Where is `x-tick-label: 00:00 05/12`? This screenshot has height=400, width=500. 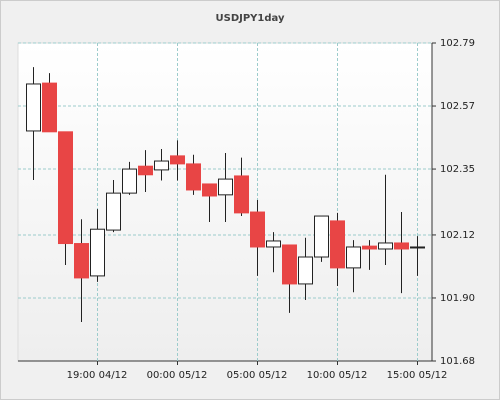 x-tick-label: 00:00 05/12 is located at coordinates (177, 375).